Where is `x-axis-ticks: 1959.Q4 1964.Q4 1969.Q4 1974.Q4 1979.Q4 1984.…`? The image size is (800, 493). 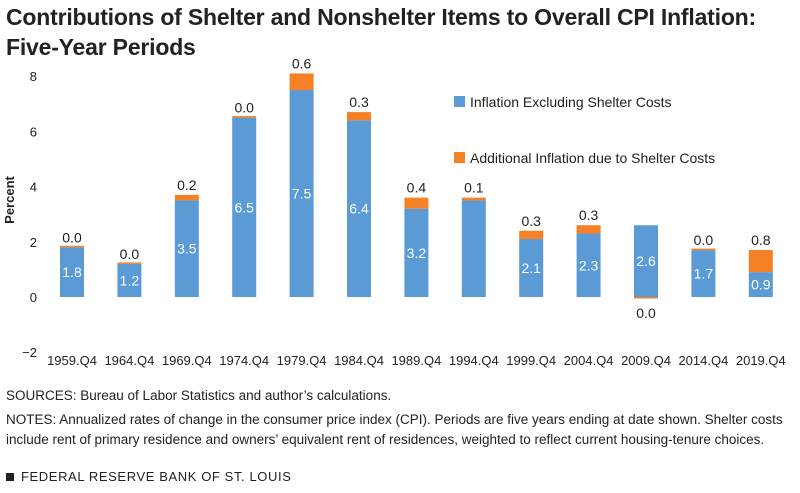 x-axis-ticks: 1959.Q4 1964.Q4 1969.Q4 1974.Q4 1979.Q4 1984.… is located at coordinates (416, 360).